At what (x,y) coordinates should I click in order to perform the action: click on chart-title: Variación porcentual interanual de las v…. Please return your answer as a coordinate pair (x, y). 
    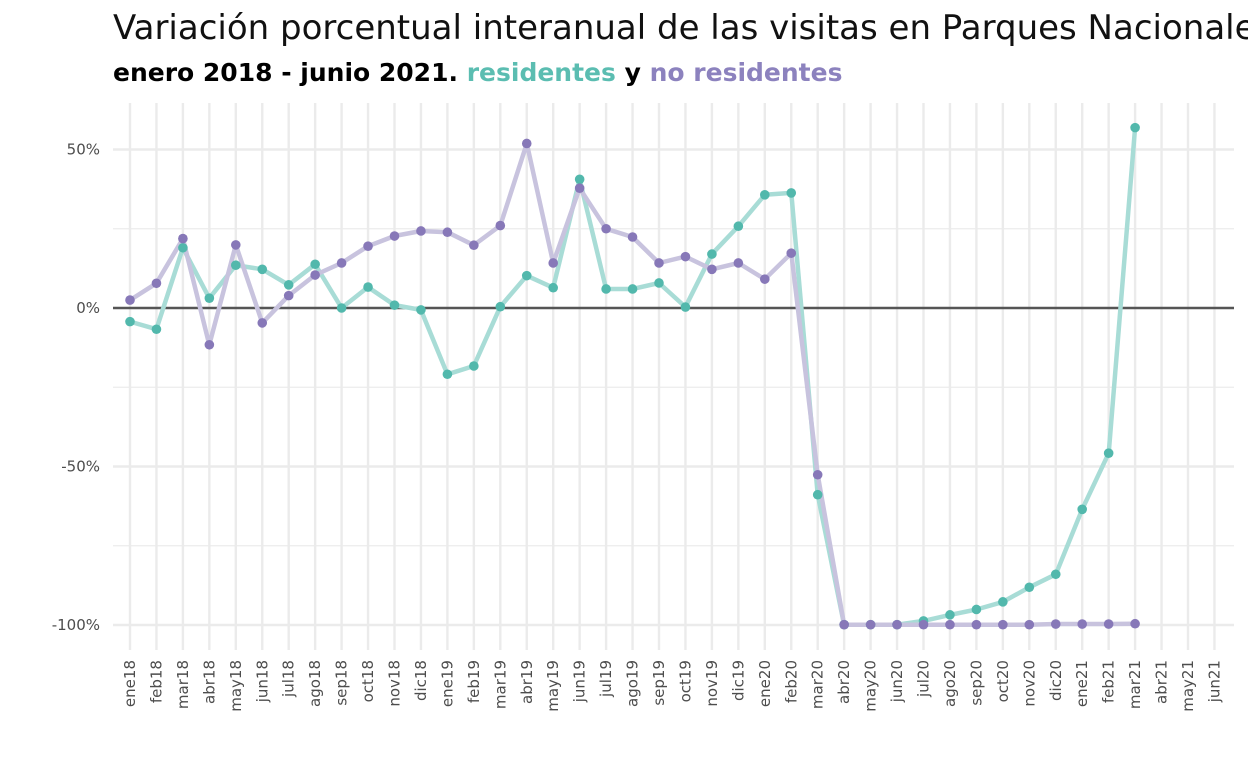
    Looking at the image, I should click on (680, 28).